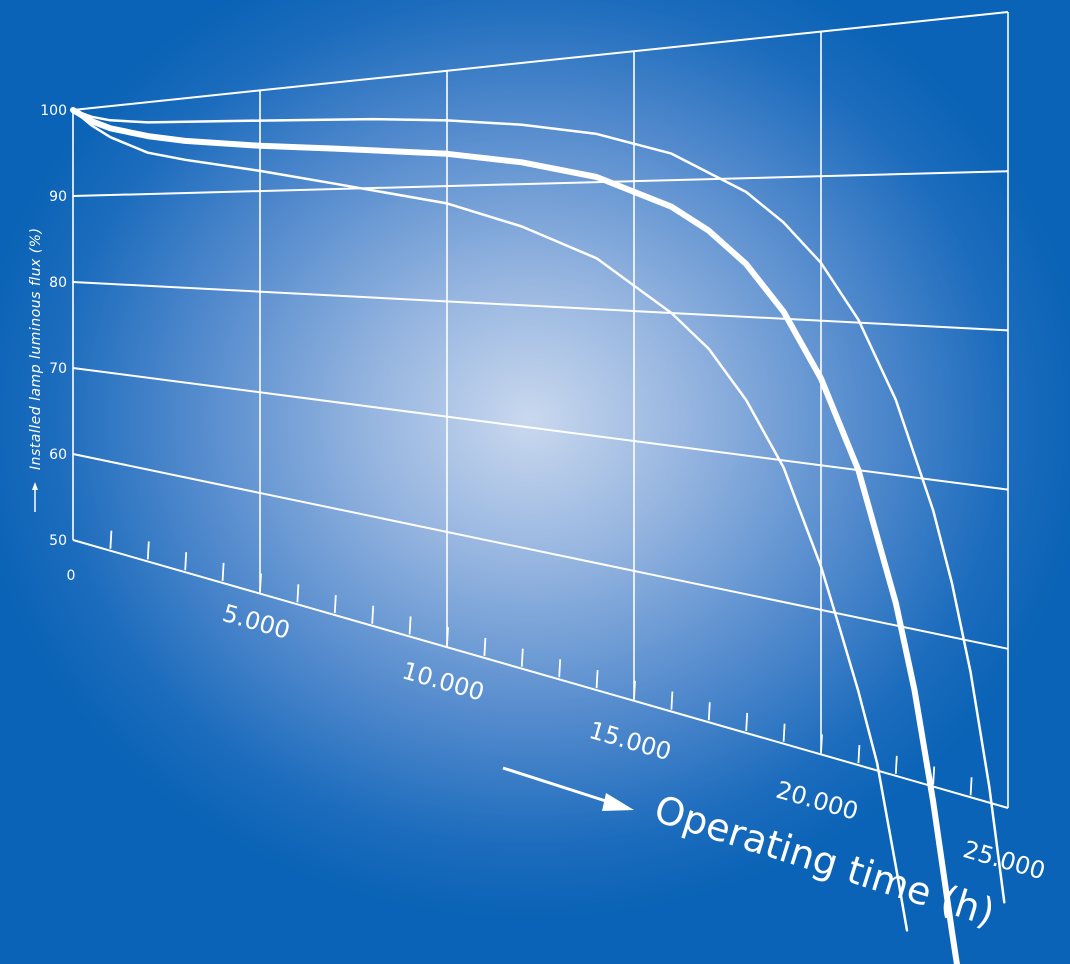 This screenshot has width=1070, height=964. What do you see at coordinates (58, 455) in the screenshot?
I see `y-tick-label: 60` at bounding box center [58, 455].